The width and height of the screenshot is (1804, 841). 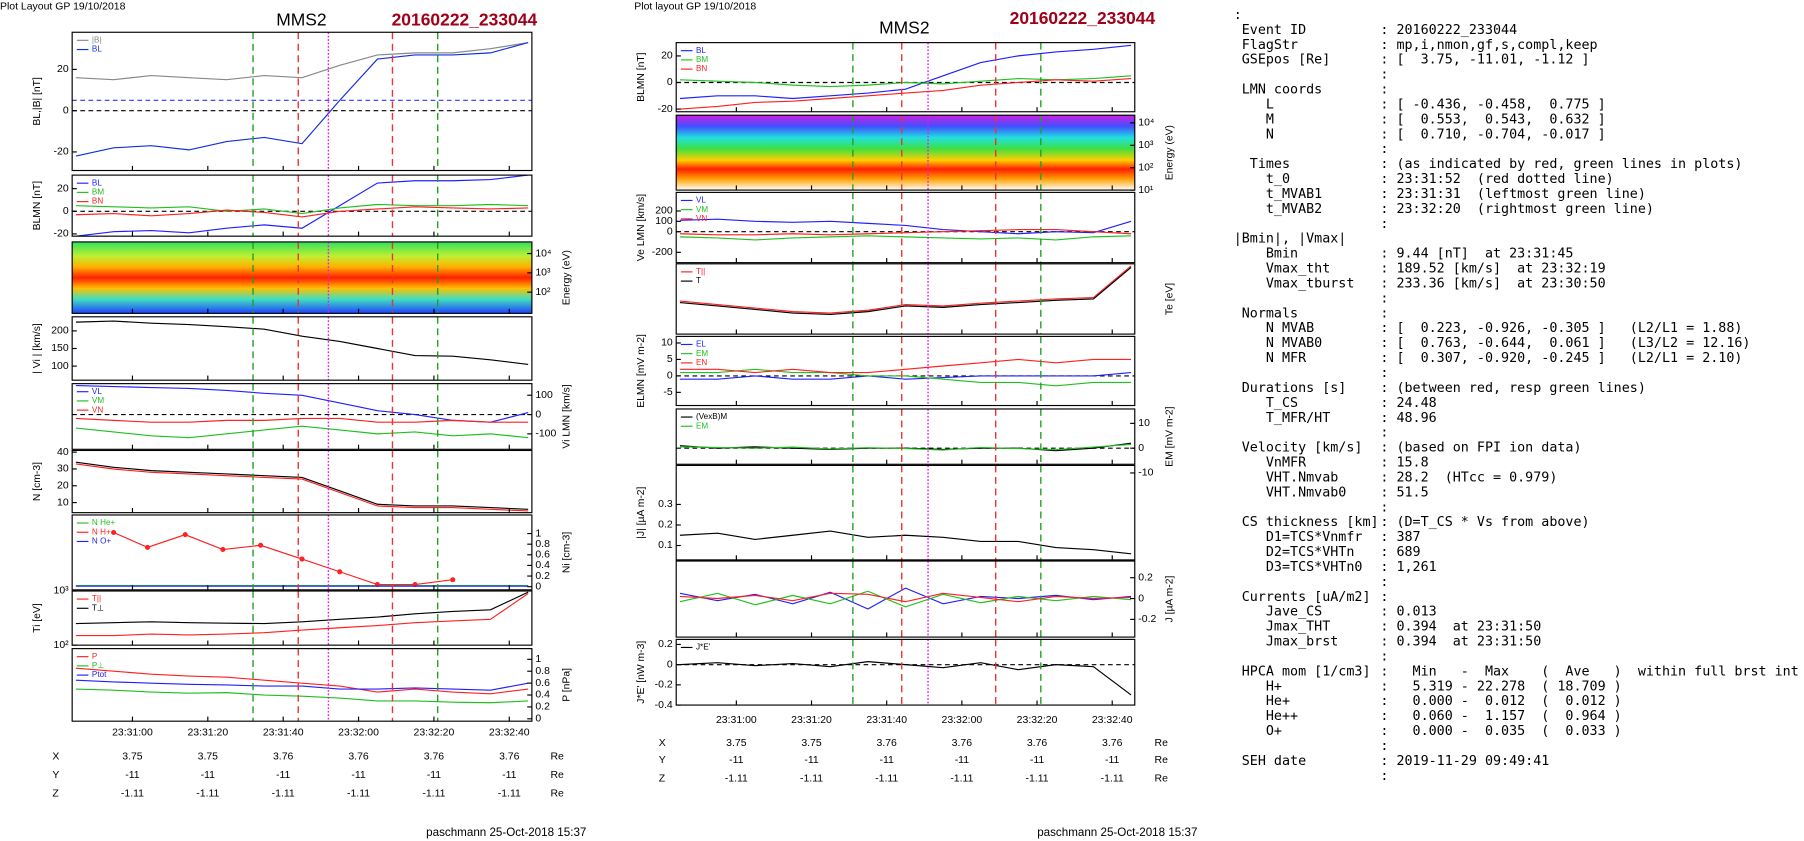 I want to click on info-value: : 23:31:52 (red dotted line), so click(x=1496, y=179).